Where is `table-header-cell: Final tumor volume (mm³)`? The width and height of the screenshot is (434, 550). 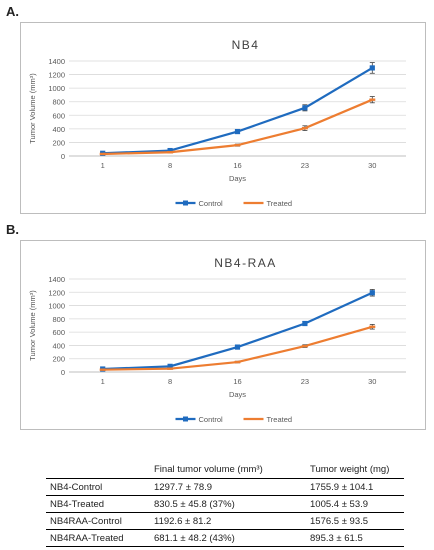
table-header-cell: Final tumor volume (mm³) is located at coordinates (228, 470).